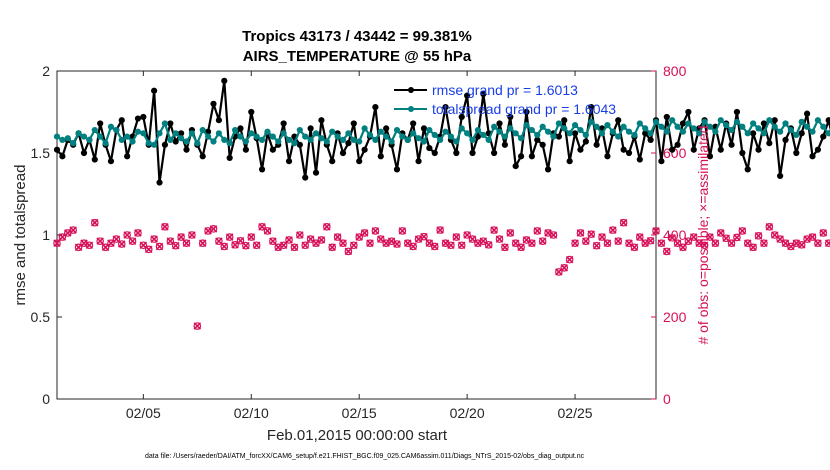 The width and height of the screenshot is (830, 470). What do you see at coordinates (359, 413) in the screenshot?
I see `x-tick-label: 02/15` at bounding box center [359, 413].